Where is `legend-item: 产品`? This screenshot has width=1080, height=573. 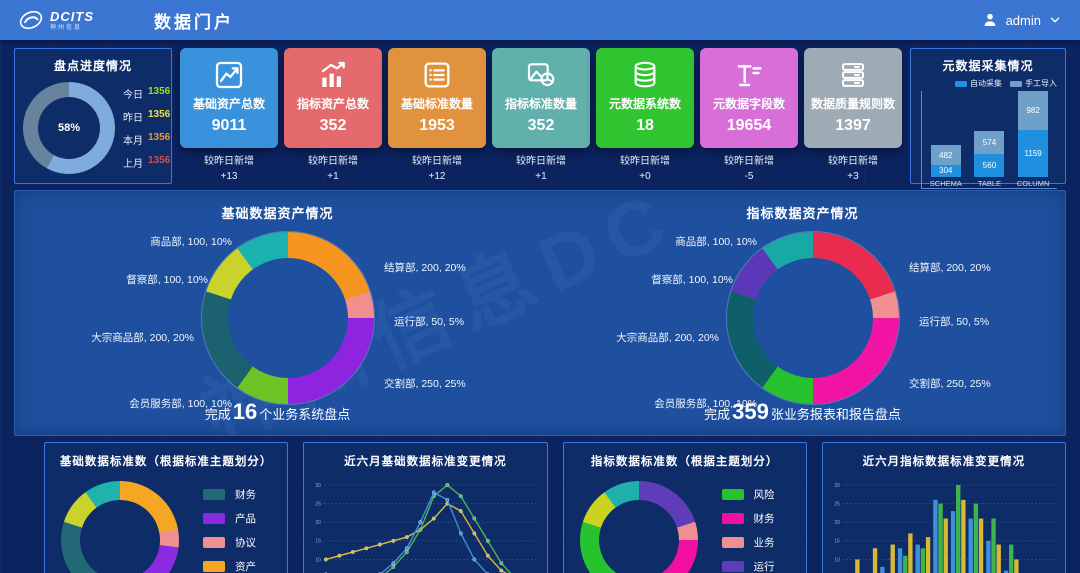
legend-item: 产品 is located at coordinates (229, 518).